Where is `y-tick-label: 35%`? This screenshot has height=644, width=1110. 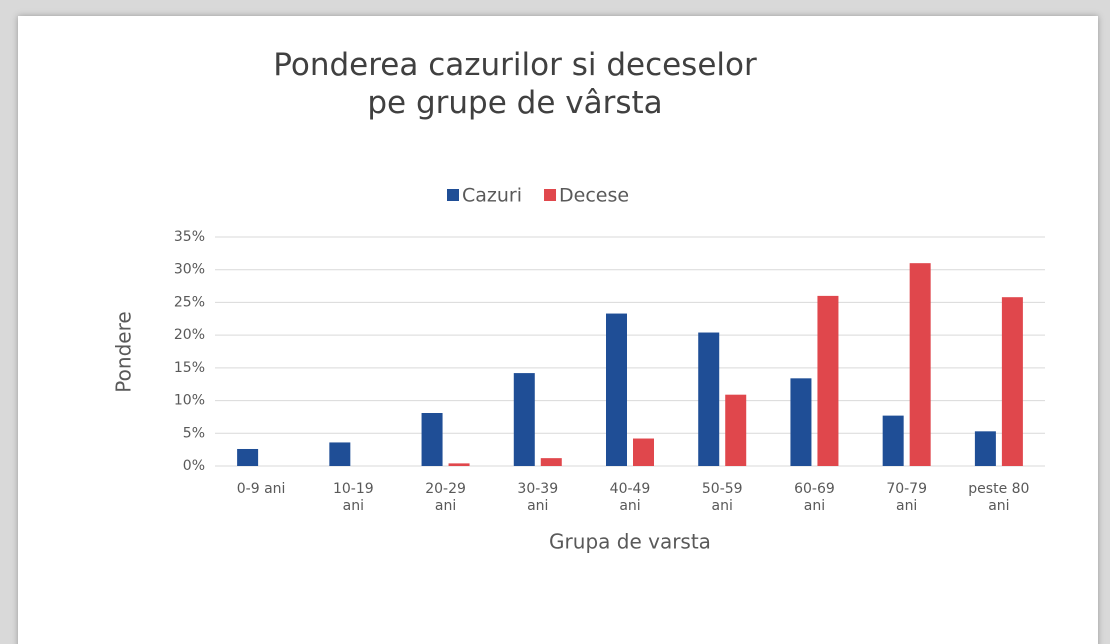
y-tick-label: 35% is located at coordinates (189, 237).